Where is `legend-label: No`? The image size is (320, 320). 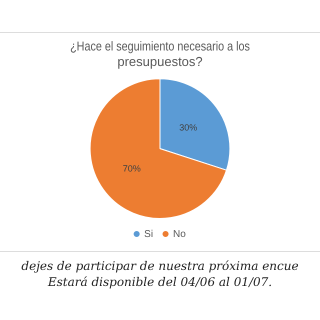 legend-label: No is located at coordinates (179, 234).